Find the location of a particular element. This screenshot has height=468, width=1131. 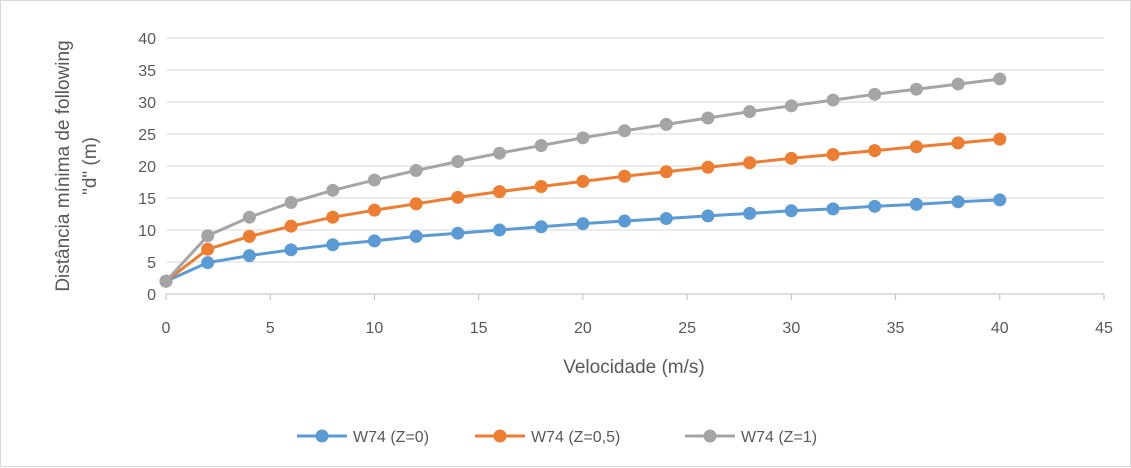

legend-label: W74 (Z=1) is located at coordinates (779, 437).